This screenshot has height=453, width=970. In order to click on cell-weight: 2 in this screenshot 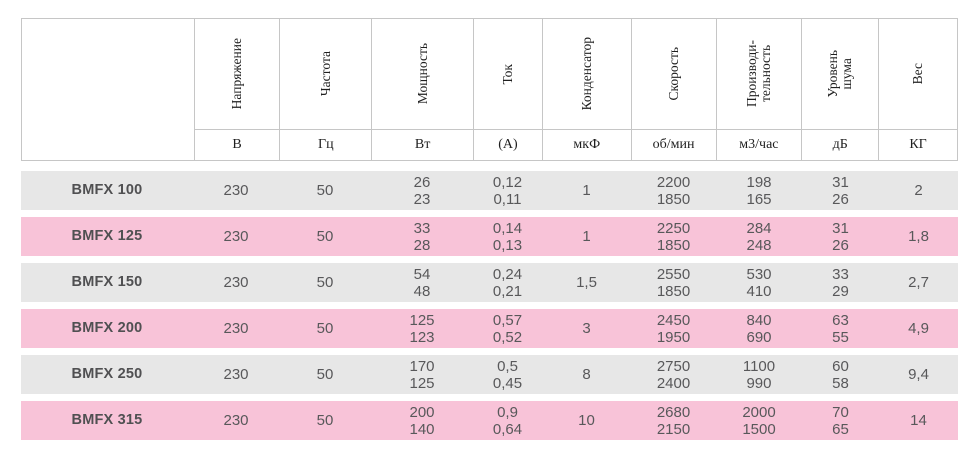, I will do `click(918, 190)`.